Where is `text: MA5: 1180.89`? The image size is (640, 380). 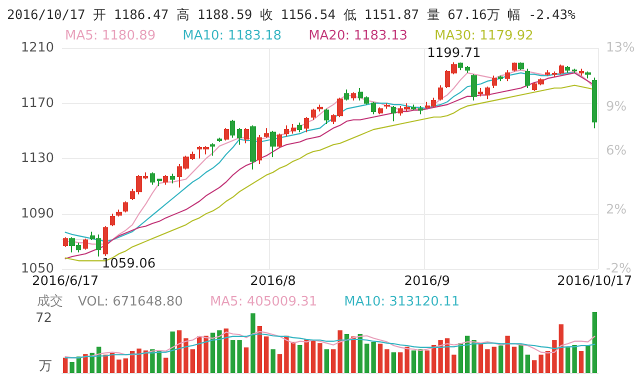
text: MA5: 1180.89 is located at coordinates (110, 36).